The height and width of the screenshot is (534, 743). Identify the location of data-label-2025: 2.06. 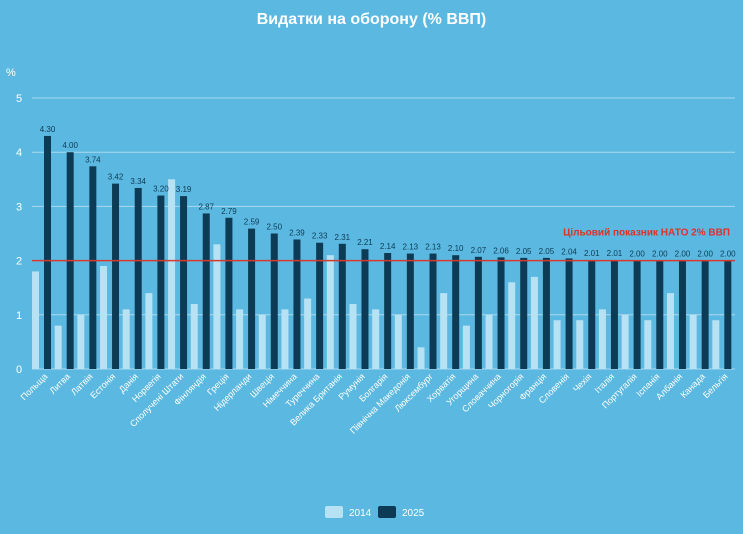
(501, 250).